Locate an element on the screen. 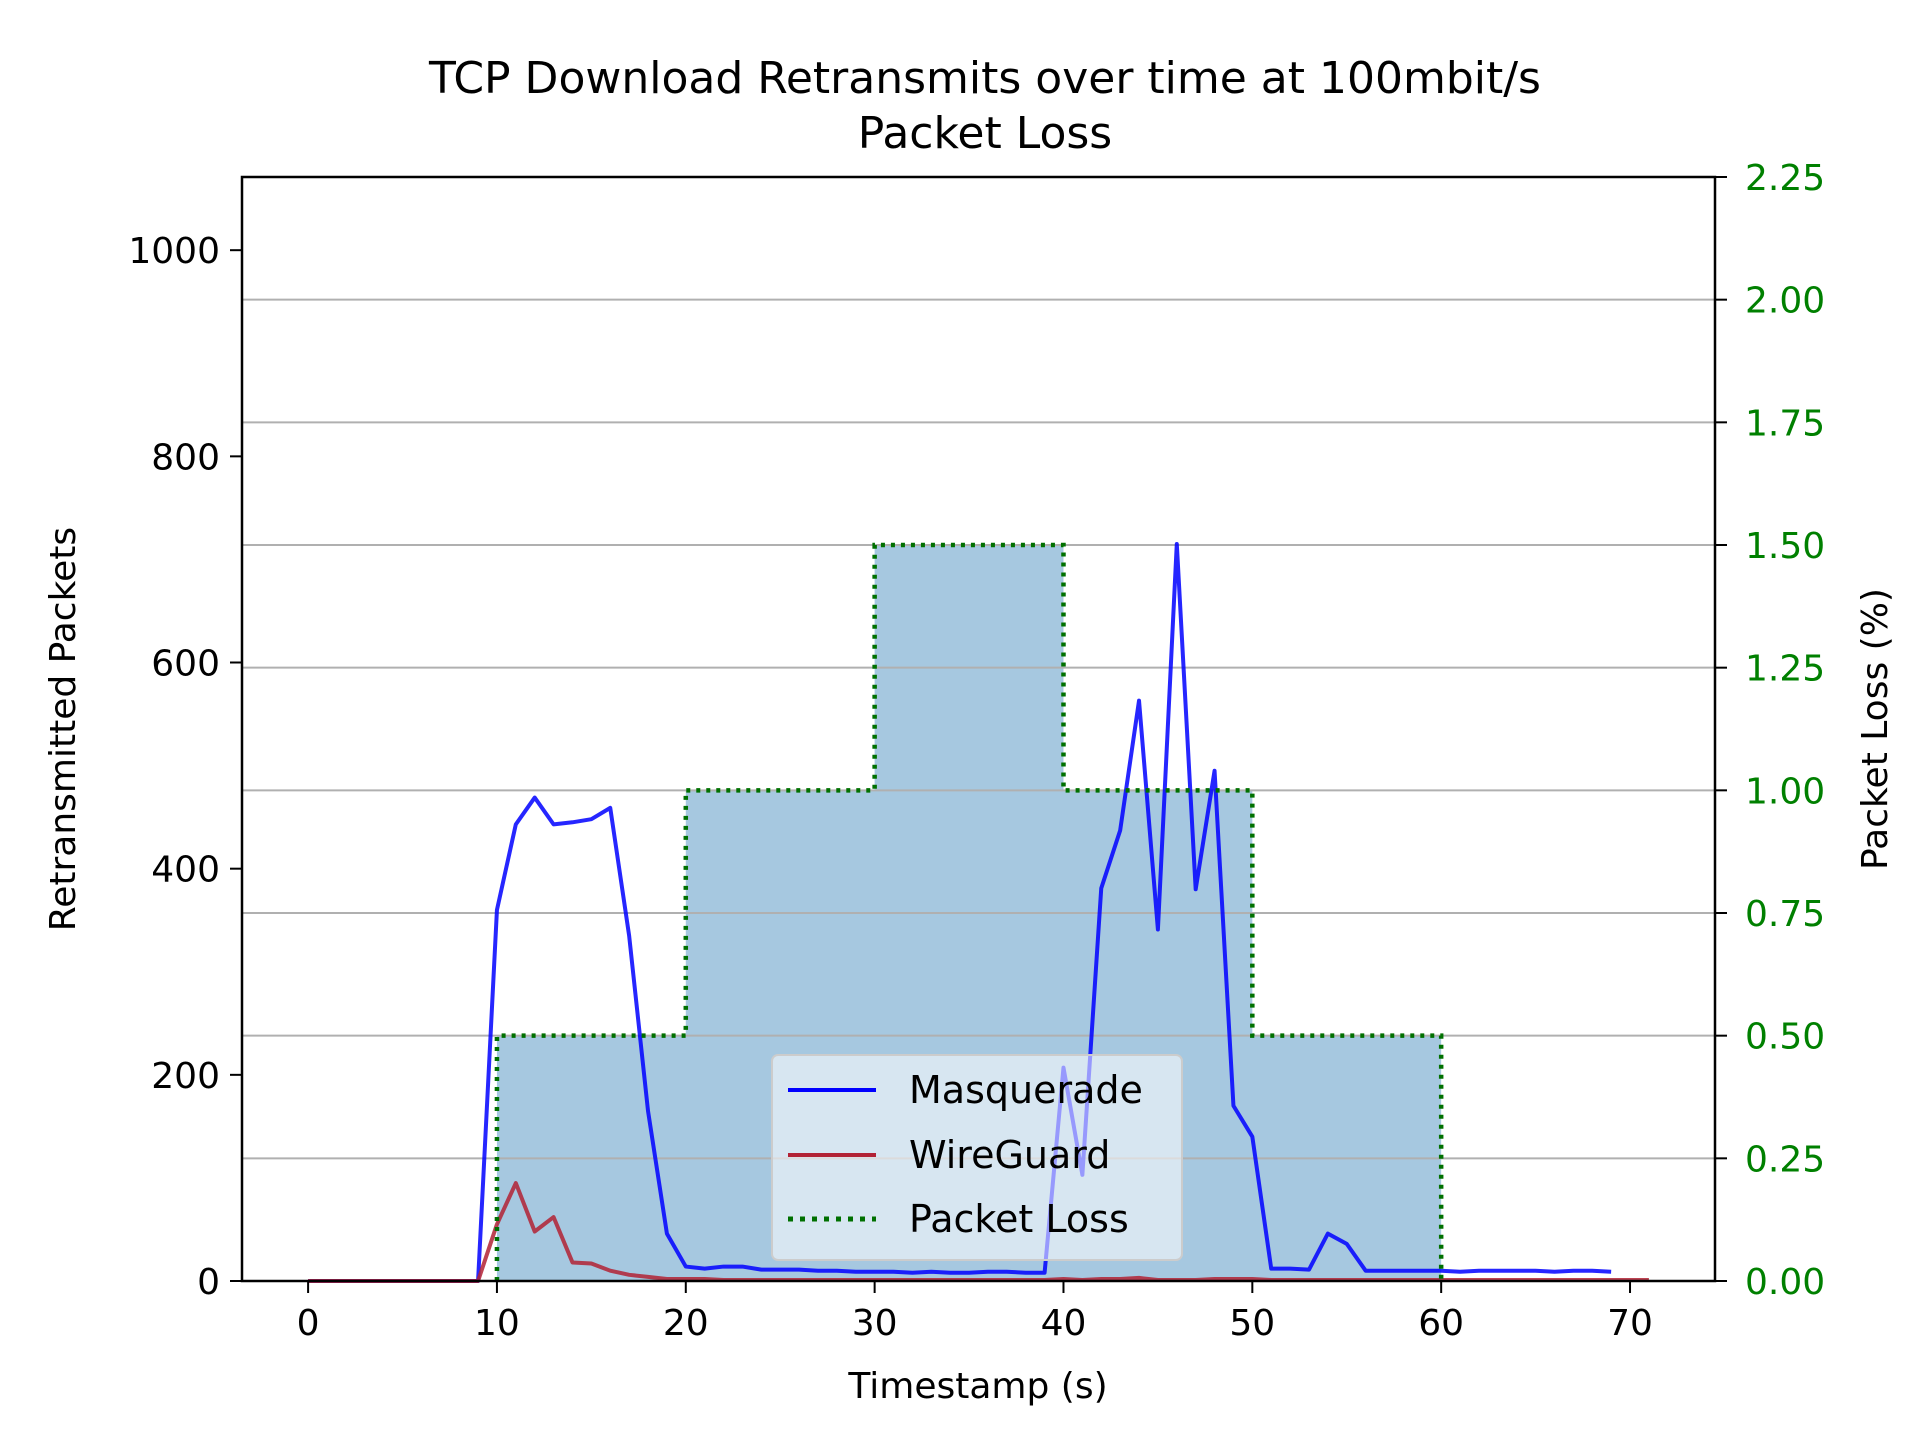 Image resolution: width=1920 pixels, height=1440 pixels. y-tick-label: 400 is located at coordinates (185, 870).